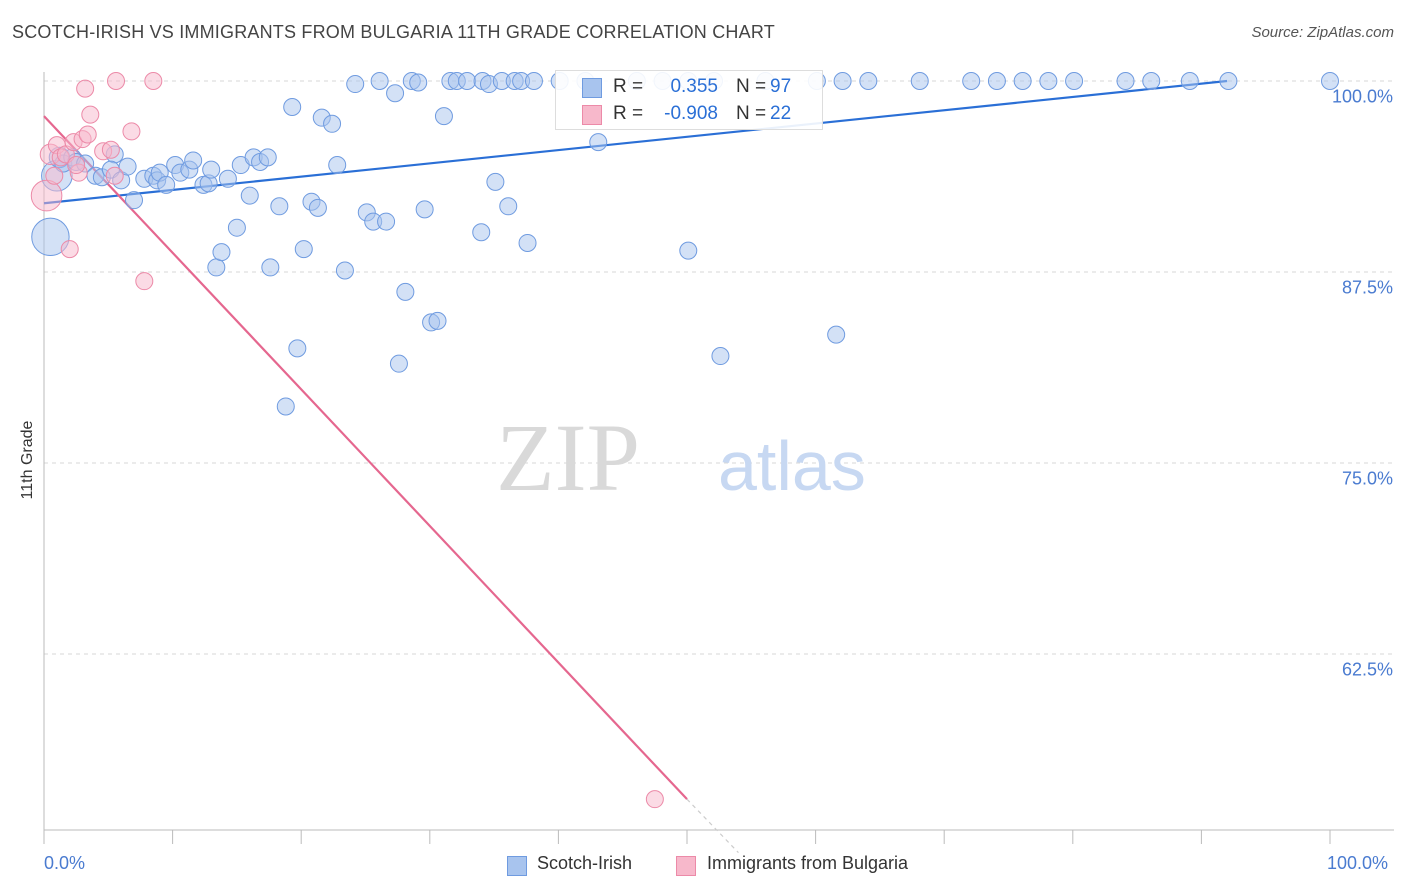 Image resolution: width=1406 pixels, height=892 pixels. Describe the element at coordinates (694, 86) in the screenshot. I see `legend-r-value: 0.355` at that location.